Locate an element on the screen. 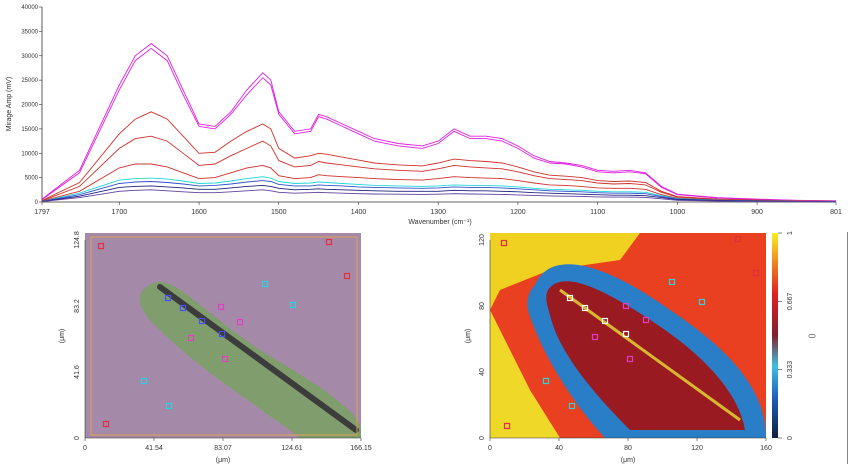 The width and height of the screenshot is (848, 464). spectrum-x-tick-label: 1200 is located at coordinates (518, 212).